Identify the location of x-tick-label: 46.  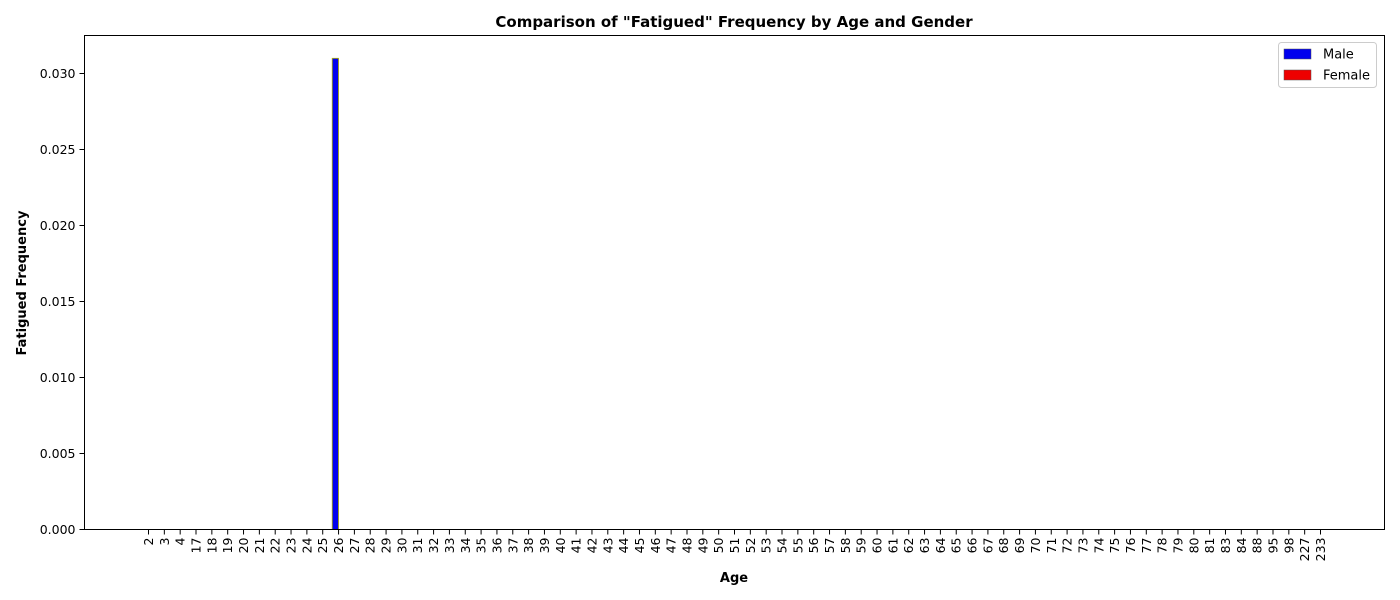
(655, 545).